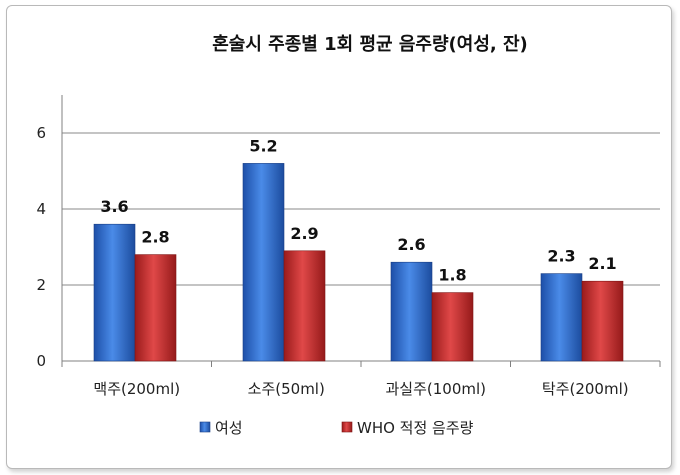 The height and width of the screenshot is (475, 680). What do you see at coordinates (136, 389) in the screenshot?
I see `category-label: 맥주(200ml)` at bounding box center [136, 389].